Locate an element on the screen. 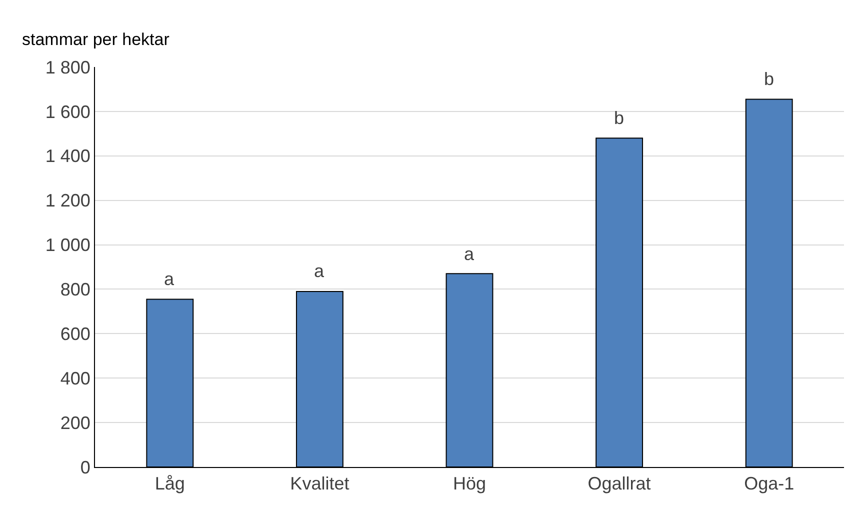 Image resolution: width=854 pixels, height=507 pixels. x-tick-label: Oga-1 is located at coordinates (769, 484).